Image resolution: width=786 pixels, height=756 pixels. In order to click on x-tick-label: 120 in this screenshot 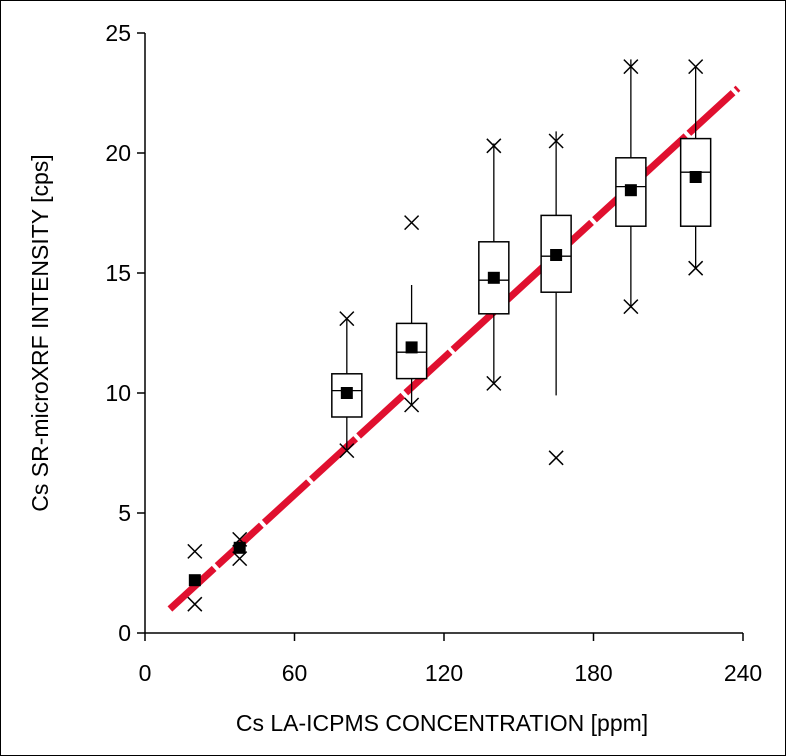, I will do `click(444, 673)`.